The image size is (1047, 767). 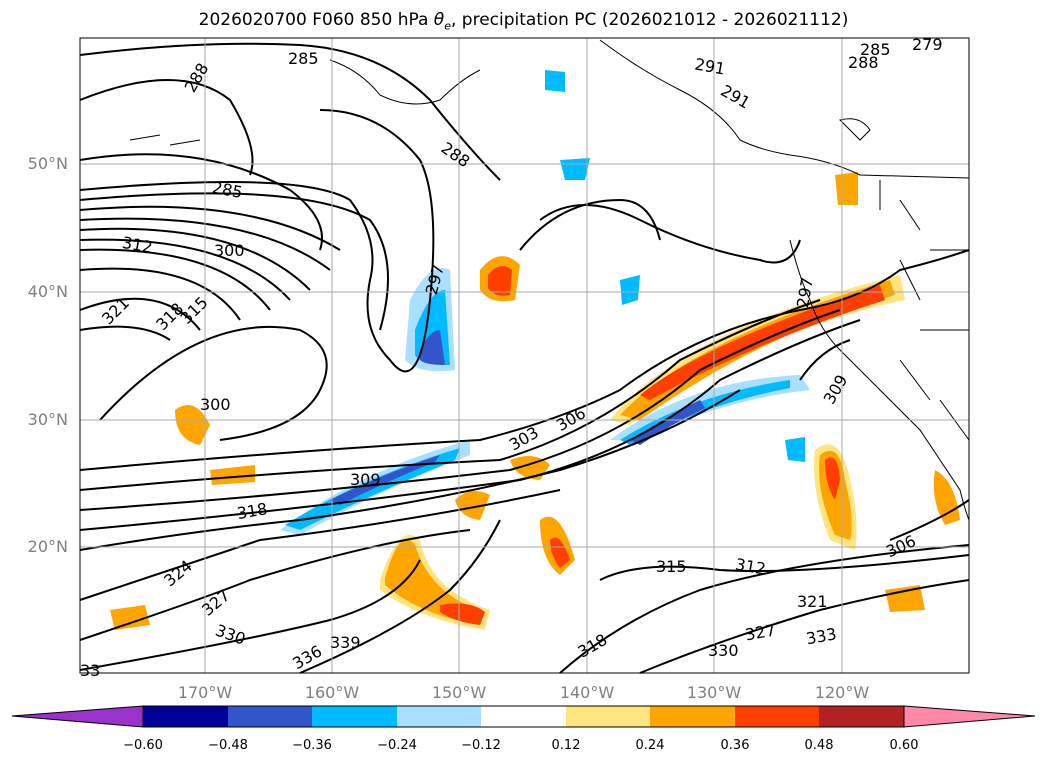 What do you see at coordinates (459, 692) in the screenshot?
I see `lon-label: 150°W` at bounding box center [459, 692].